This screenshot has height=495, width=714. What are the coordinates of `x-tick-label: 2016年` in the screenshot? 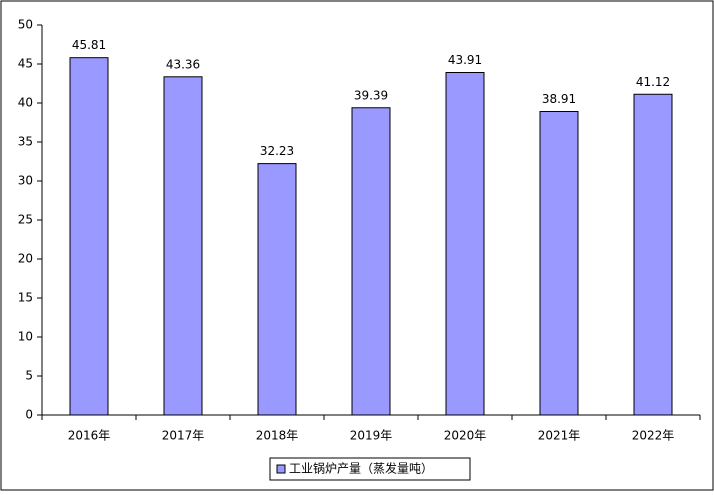 It's located at (89, 436).